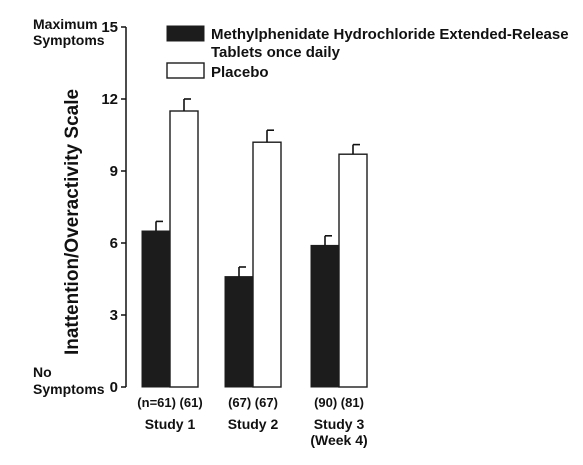 This screenshot has height=465, width=583. Describe the element at coordinates (276, 52) in the screenshot. I see `legend-label-methylphenidate: Tablets once daily` at that location.